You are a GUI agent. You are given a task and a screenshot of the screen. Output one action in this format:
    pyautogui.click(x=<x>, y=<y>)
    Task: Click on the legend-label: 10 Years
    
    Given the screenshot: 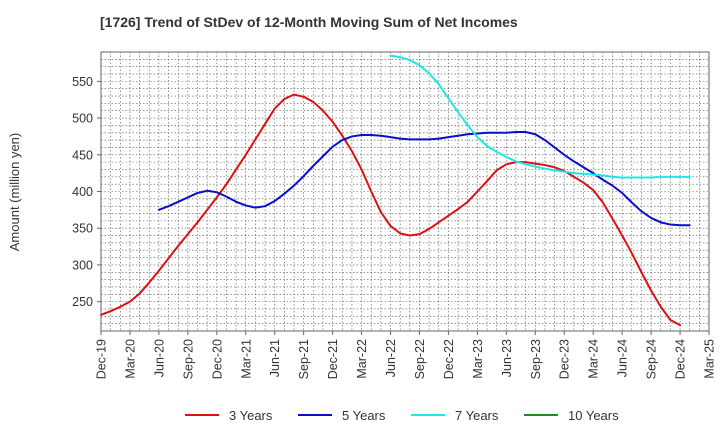 What is the action you would take?
    pyautogui.click(x=593, y=415)
    